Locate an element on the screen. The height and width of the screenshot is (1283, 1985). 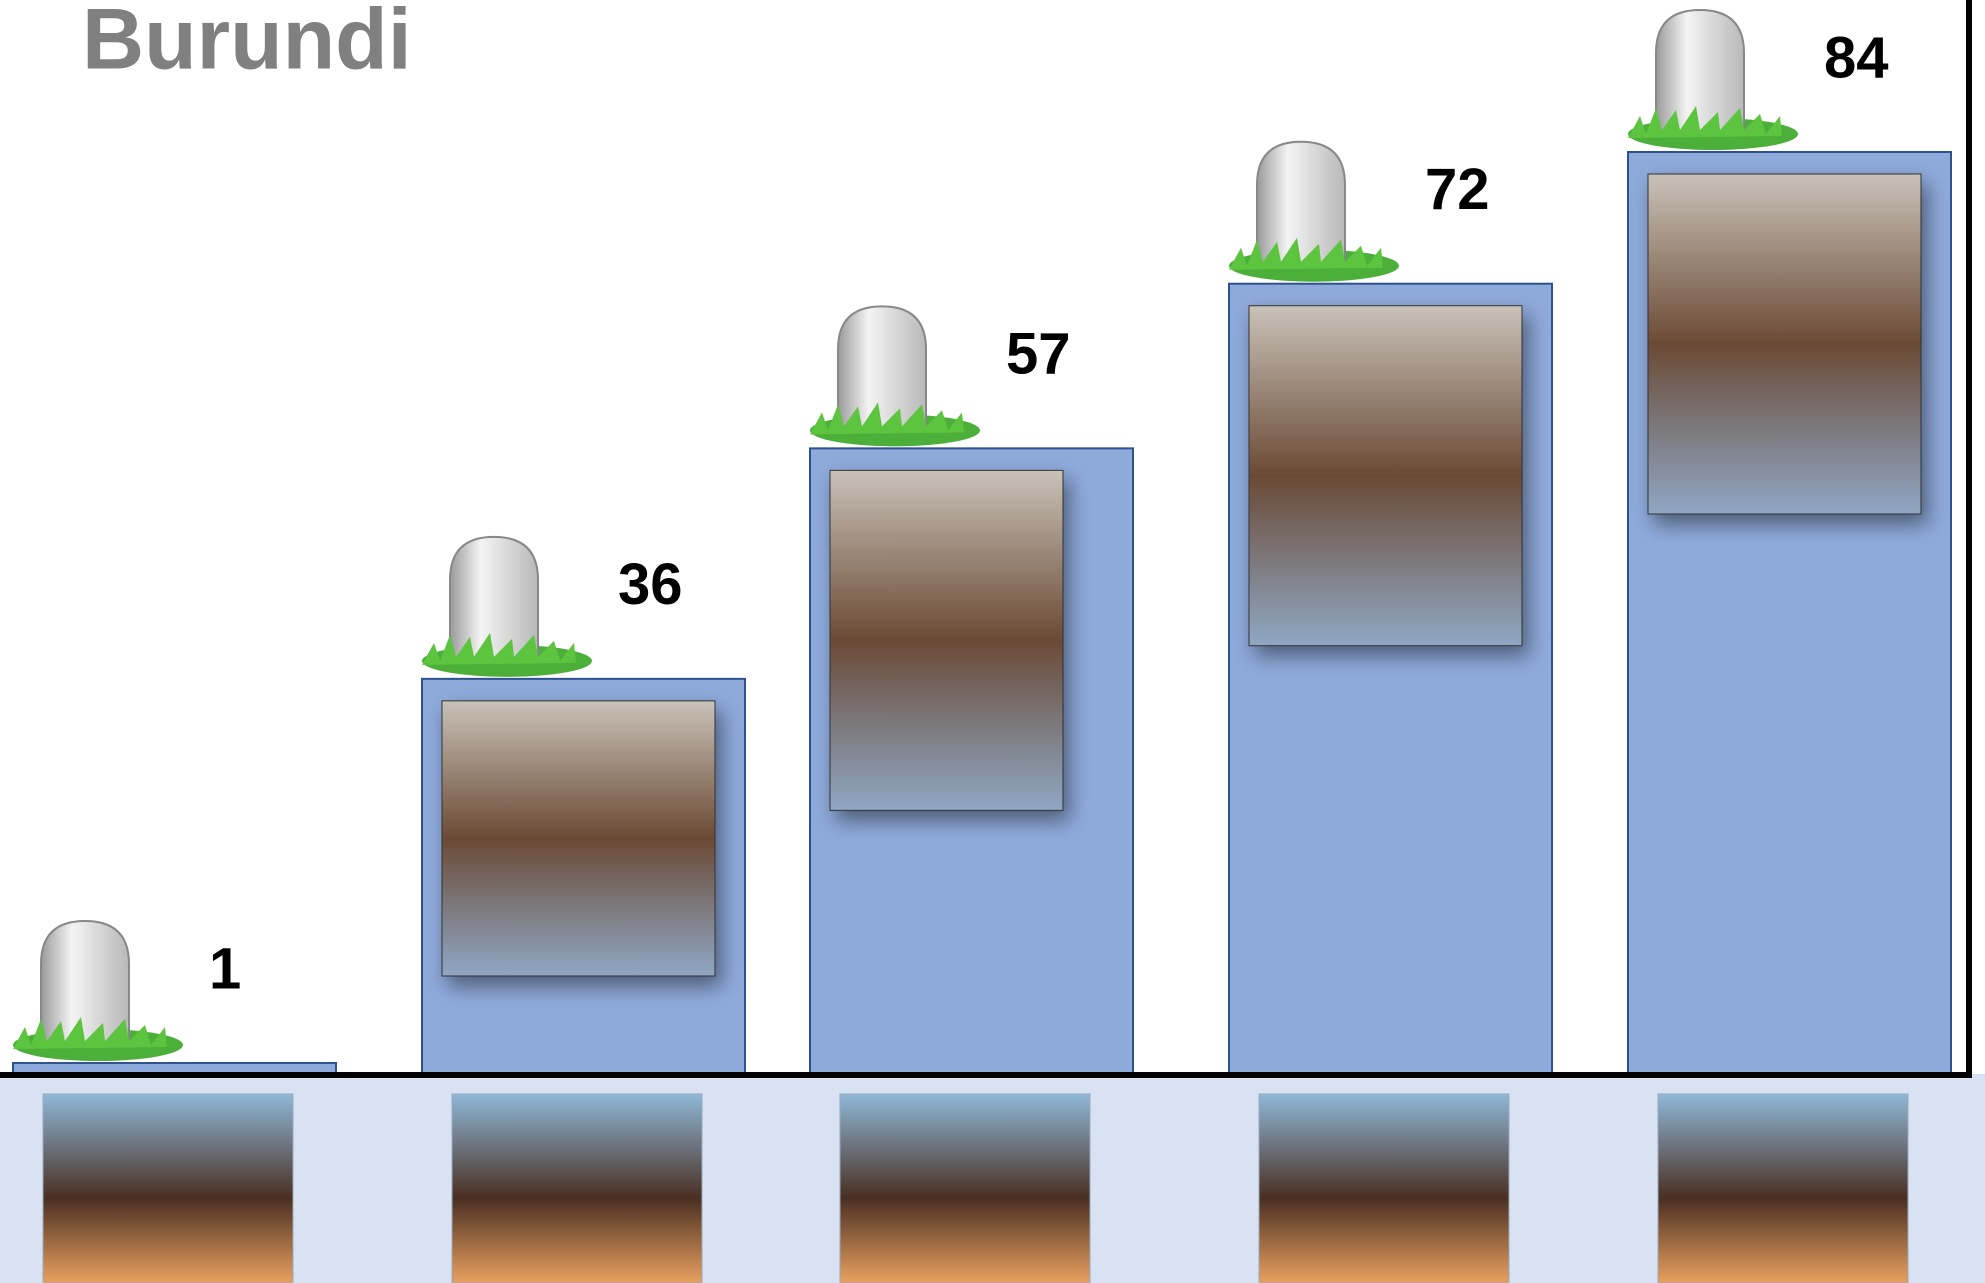
value-label: 57 is located at coordinates (1038, 354).